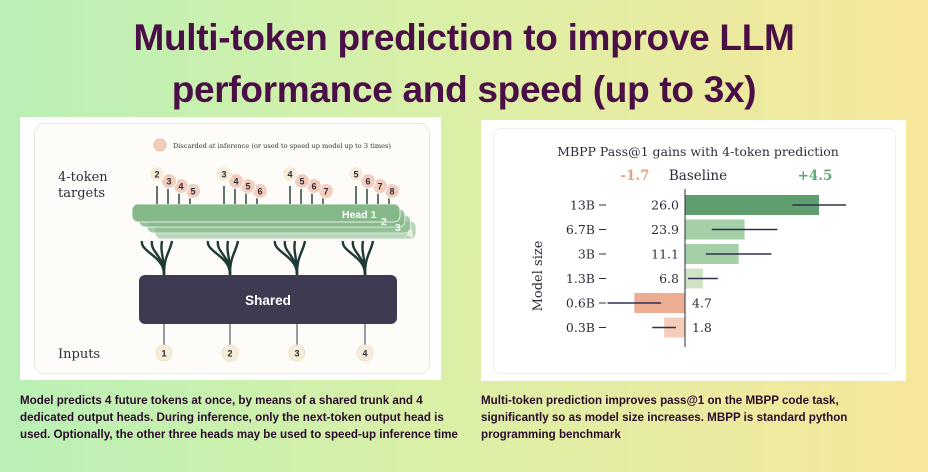 The image size is (928, 472). What do you see at coordinates (702, 303) in the screenshot?
I see `value-label: 4.7` at bounding box center [702, 303].